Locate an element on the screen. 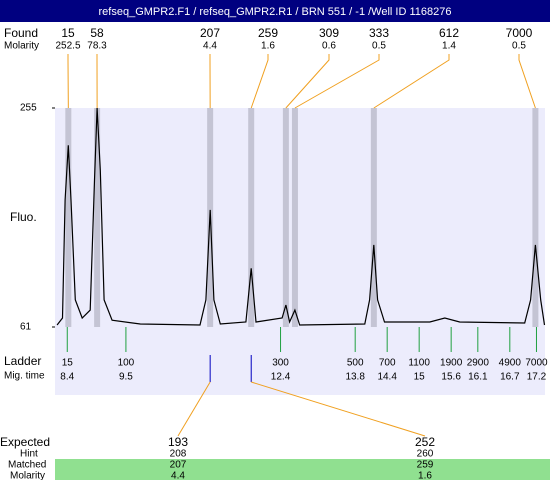 The image size is (550, 480). ladder-size: 1900 is located at coordinates (451, 363).